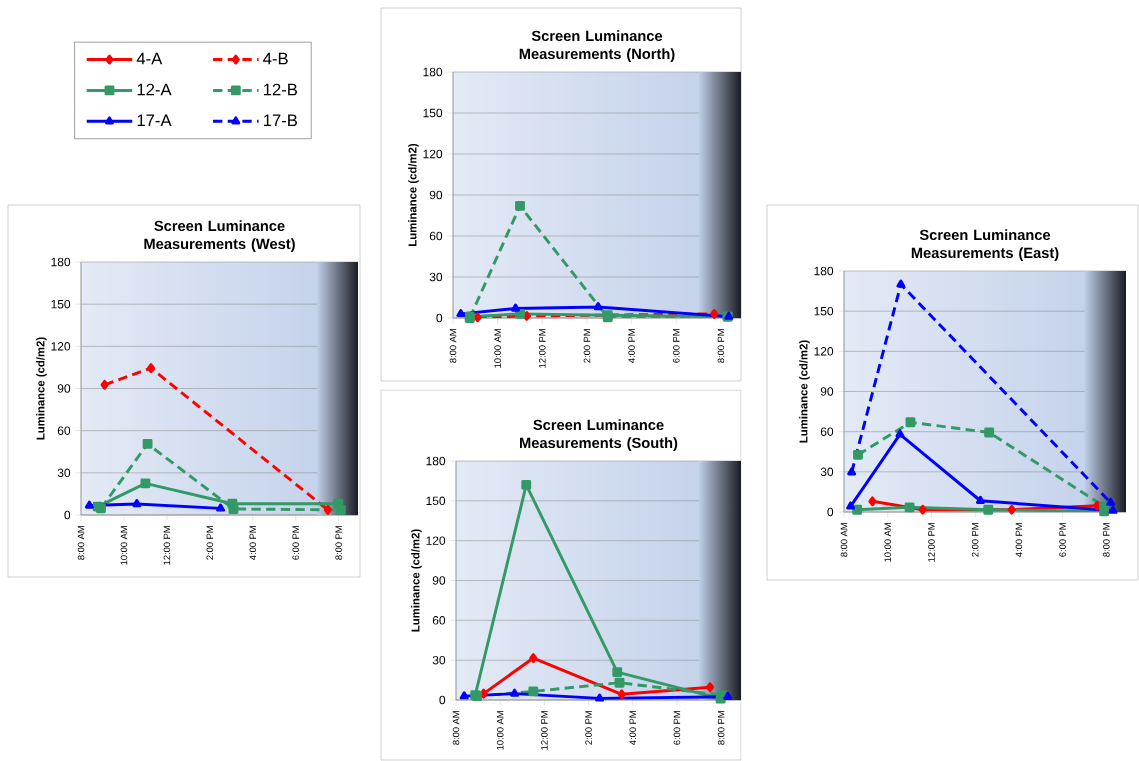 This screenshot has width=1139, height=761. What do you see at coordinates (154, 120) in the screenshot?
I see `legend-label: 17-A` at bounding box center [154, 120].